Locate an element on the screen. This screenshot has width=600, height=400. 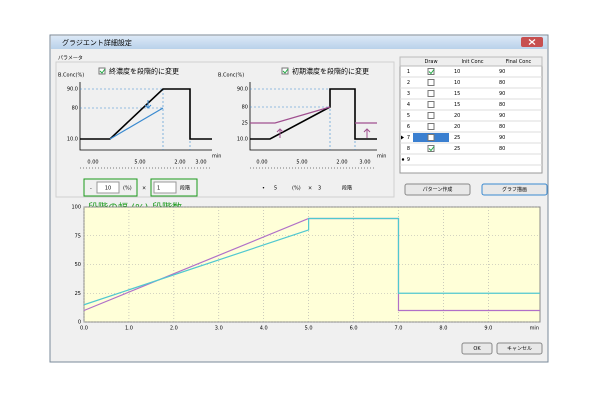
profile is located at coordinates (146, 114).